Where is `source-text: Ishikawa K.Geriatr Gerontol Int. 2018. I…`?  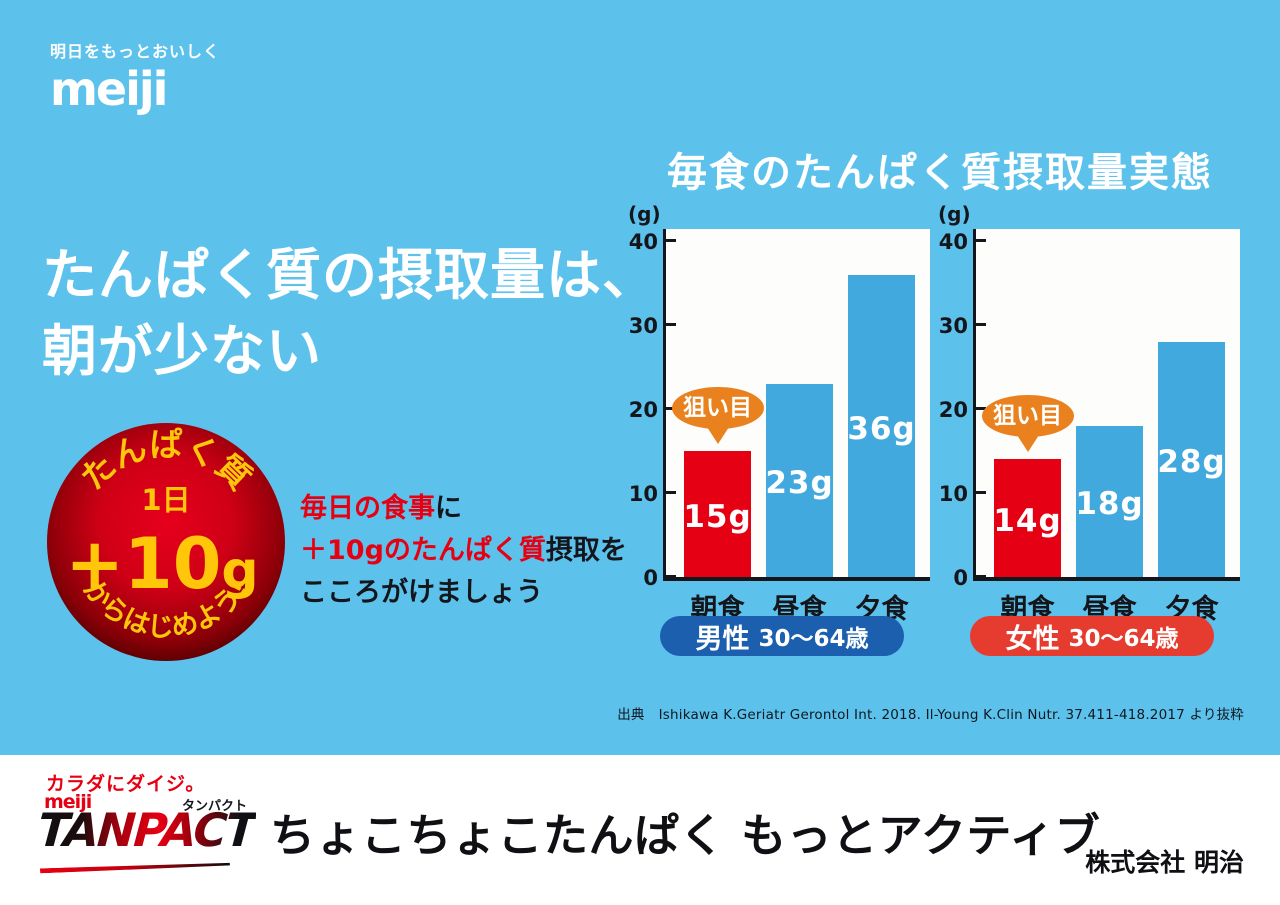 source-text: Ishikawa K.Geriatr Gerontol Int. 2018. I… is located at coordinates (951, 715).